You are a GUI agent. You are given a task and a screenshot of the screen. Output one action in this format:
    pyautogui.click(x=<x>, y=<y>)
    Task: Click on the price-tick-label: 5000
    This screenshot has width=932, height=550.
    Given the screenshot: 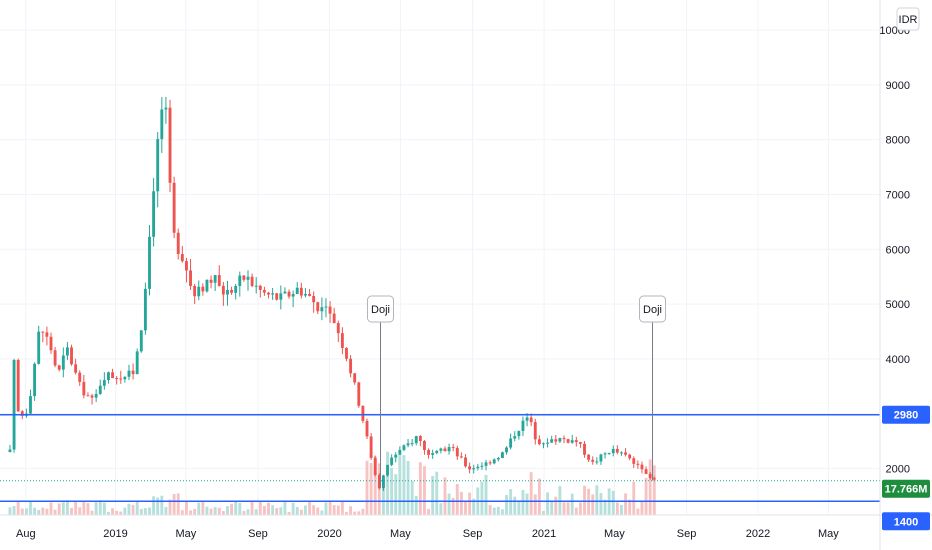 What is the action you would take?
    pyautogui.click(x=898, y=305)
    